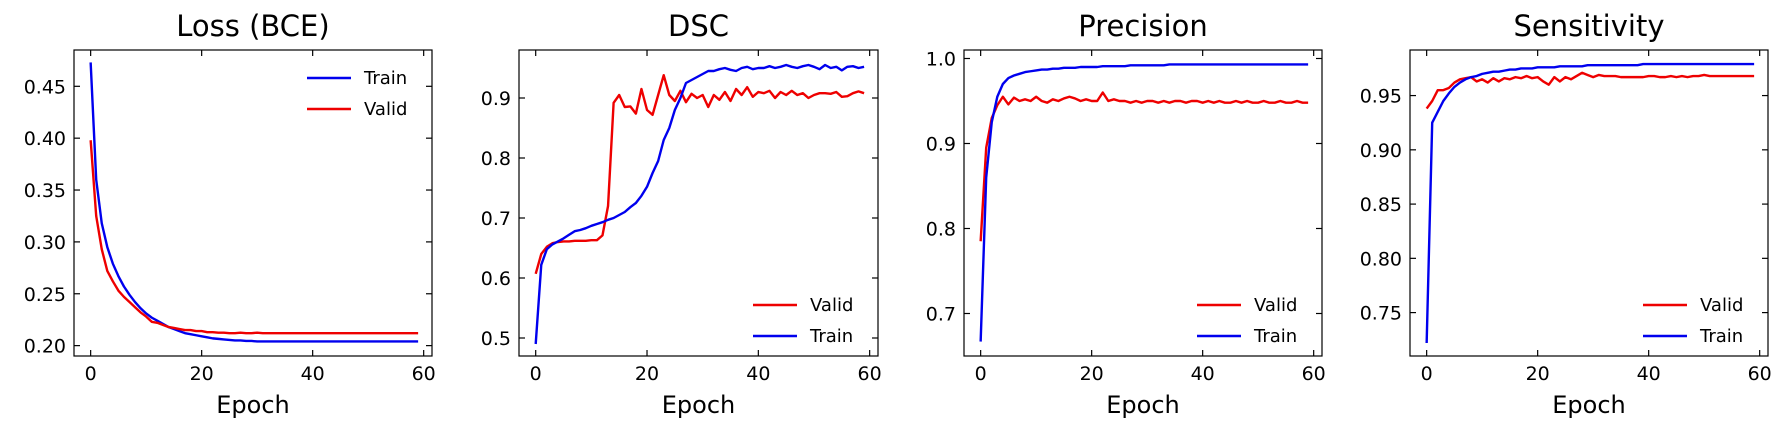  Describe the element at coordinates (1381, 259) in the screenshot. I see `y-tick-label: 0.80` at that location.